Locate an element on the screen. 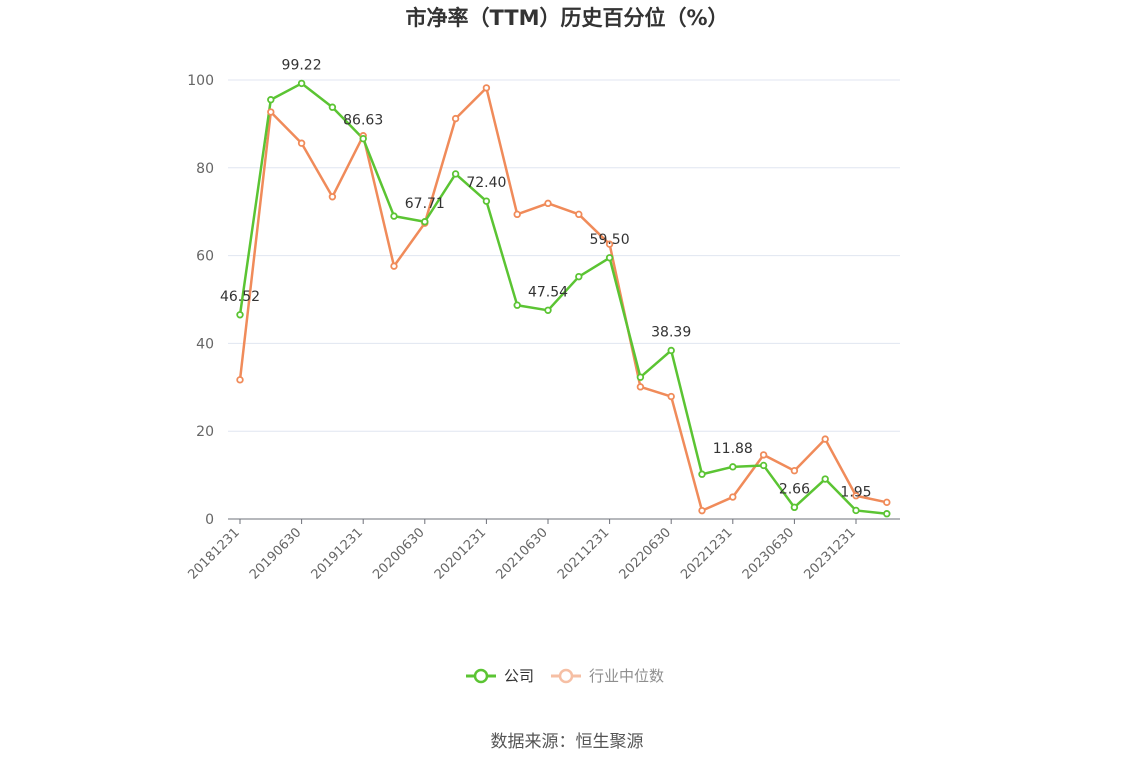 The height and width of the screenshot is (766, 1134). legend-item-1: 行业中位数 is located at coordinates (607, 676).